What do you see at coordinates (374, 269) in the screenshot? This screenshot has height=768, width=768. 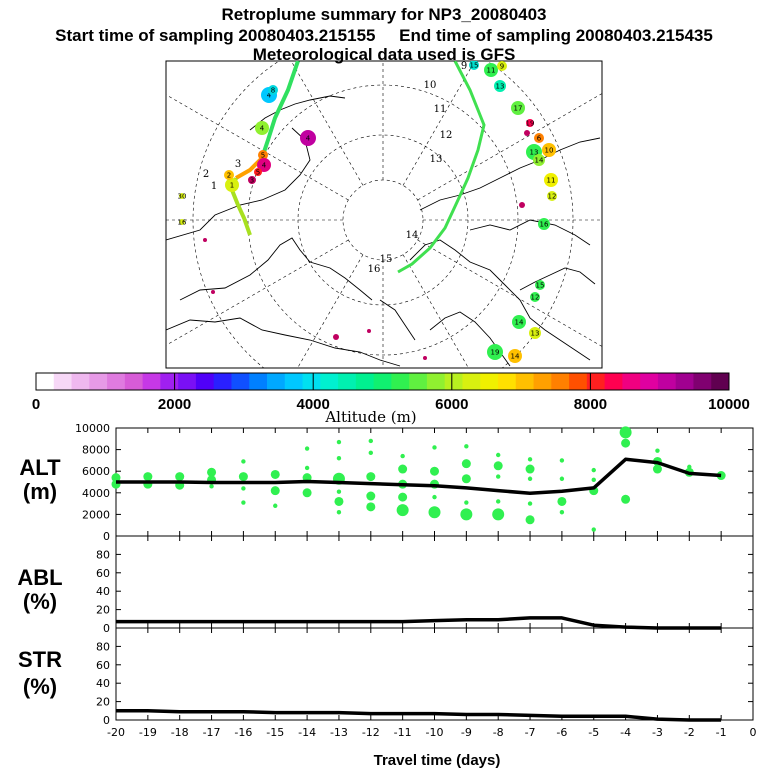 I see `track-day-label: 16` at bounding box center [374, 269].